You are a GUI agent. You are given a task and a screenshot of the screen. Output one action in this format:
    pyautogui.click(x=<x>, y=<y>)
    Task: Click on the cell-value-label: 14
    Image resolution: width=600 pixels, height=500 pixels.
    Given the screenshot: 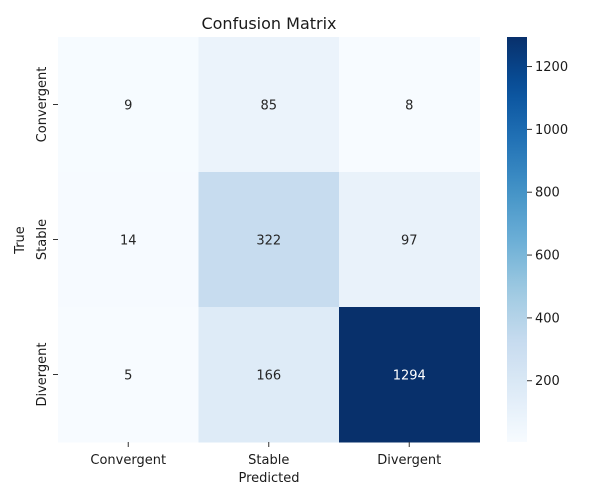 What is the action you would take?
    pyautogui.click(x=128, y=241)
    